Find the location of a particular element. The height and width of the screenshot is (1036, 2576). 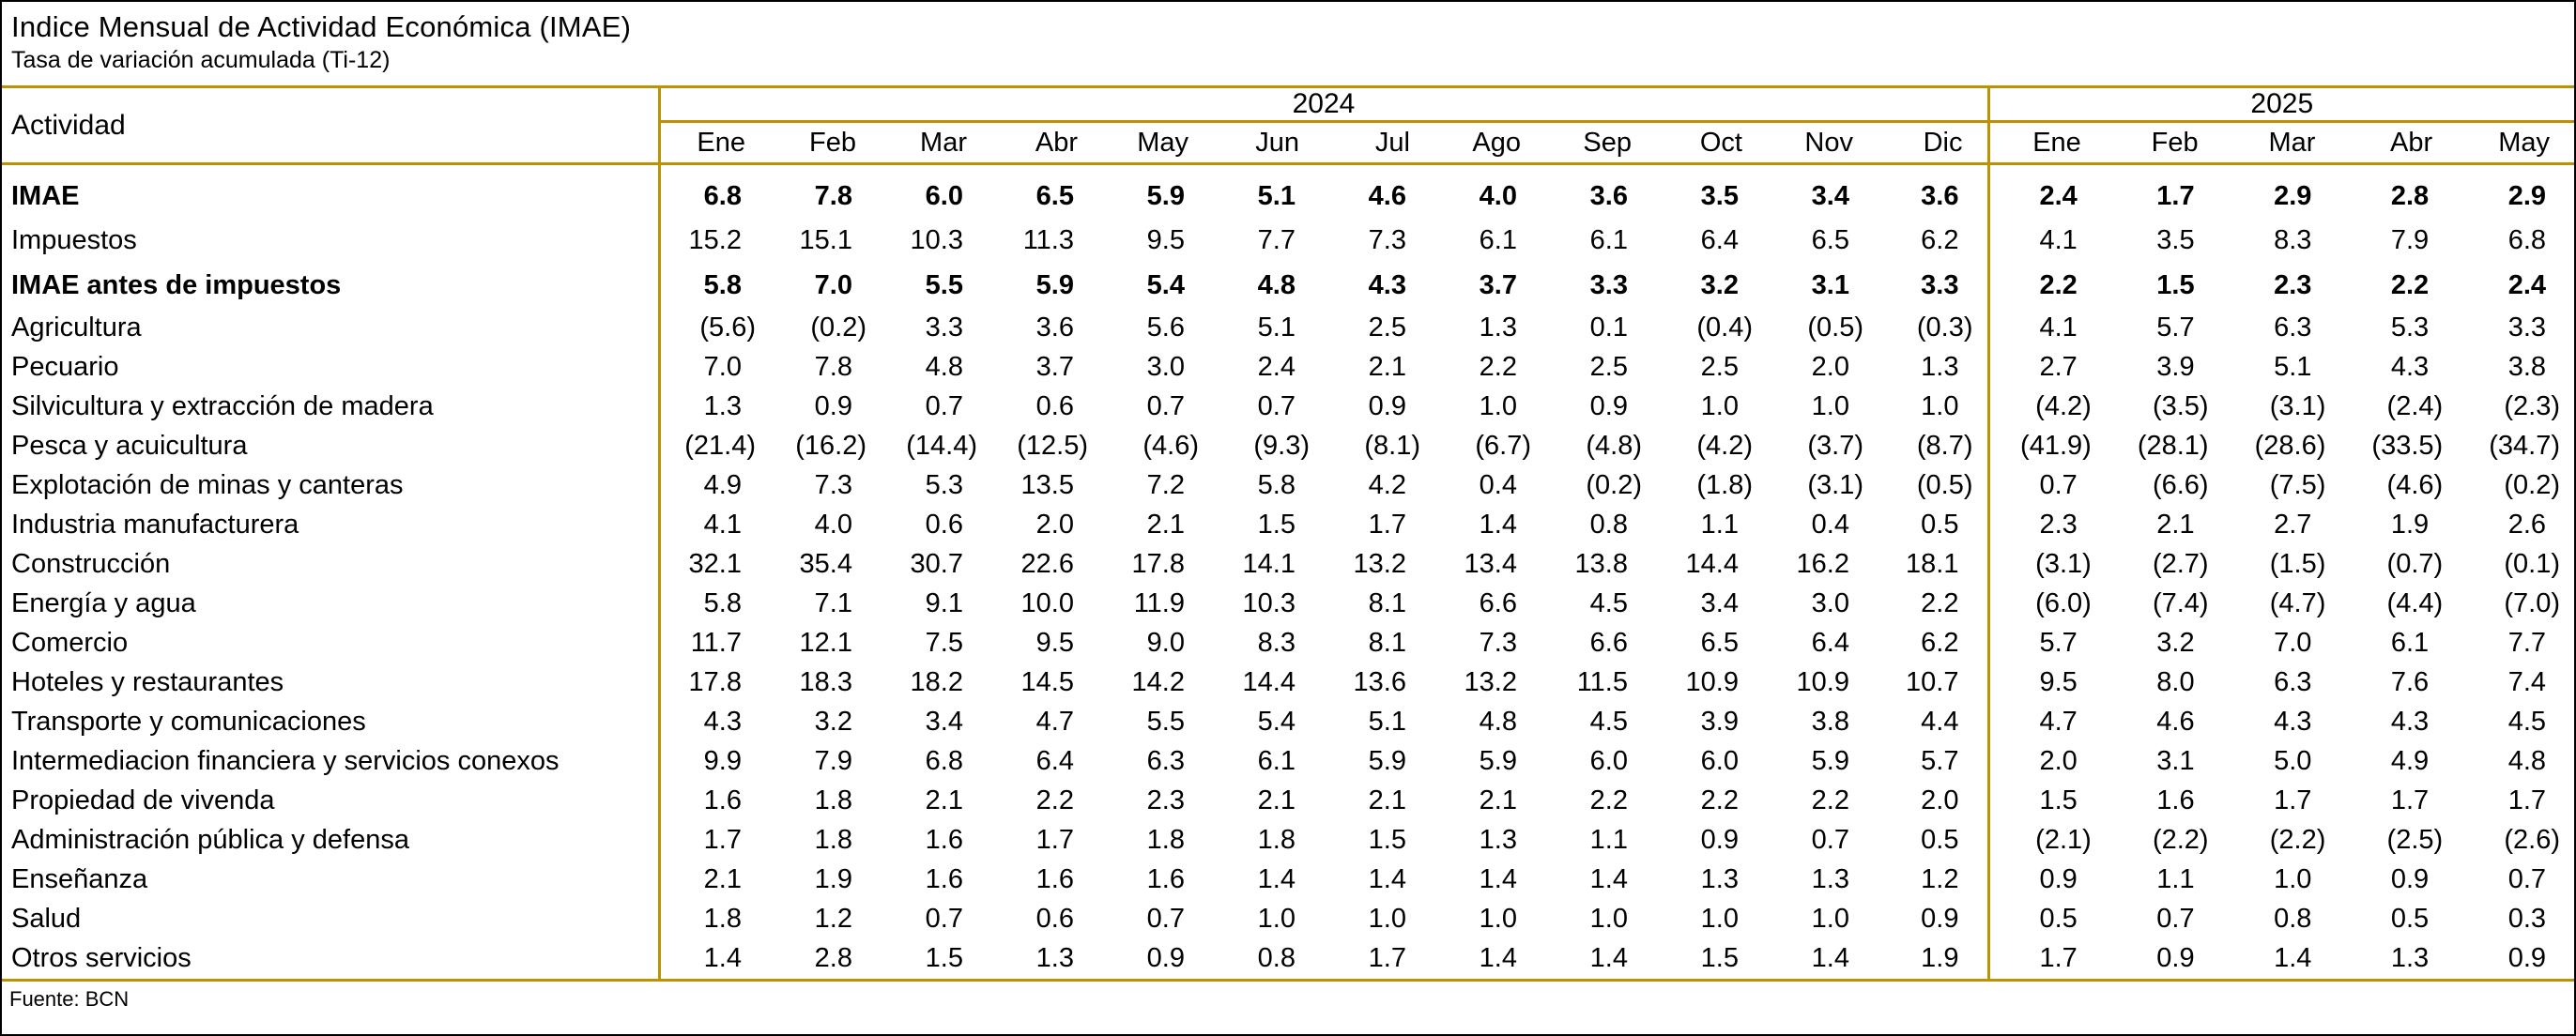

data-cell: 5.5 is located at coordinates (944, 285).